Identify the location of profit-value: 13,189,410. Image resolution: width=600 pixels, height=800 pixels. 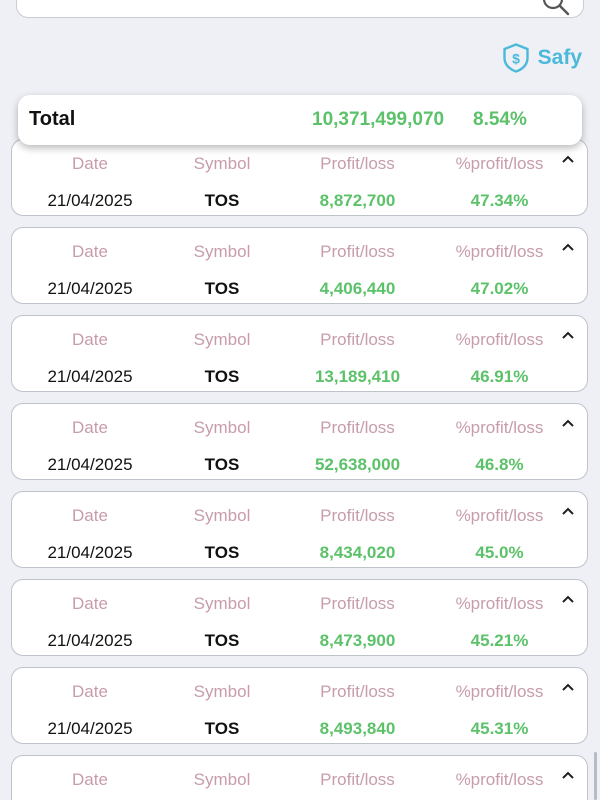
(357, 376).